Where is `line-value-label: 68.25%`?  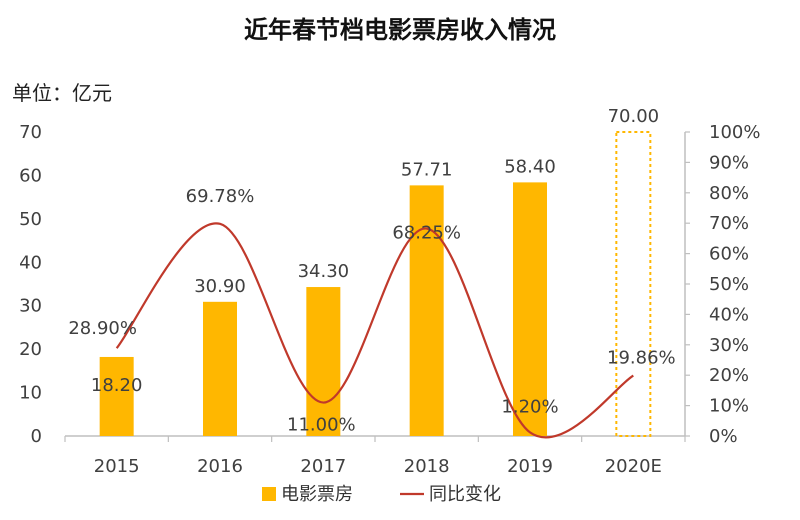
line-value-label: 68.25% is located at coordinates (426, 233).